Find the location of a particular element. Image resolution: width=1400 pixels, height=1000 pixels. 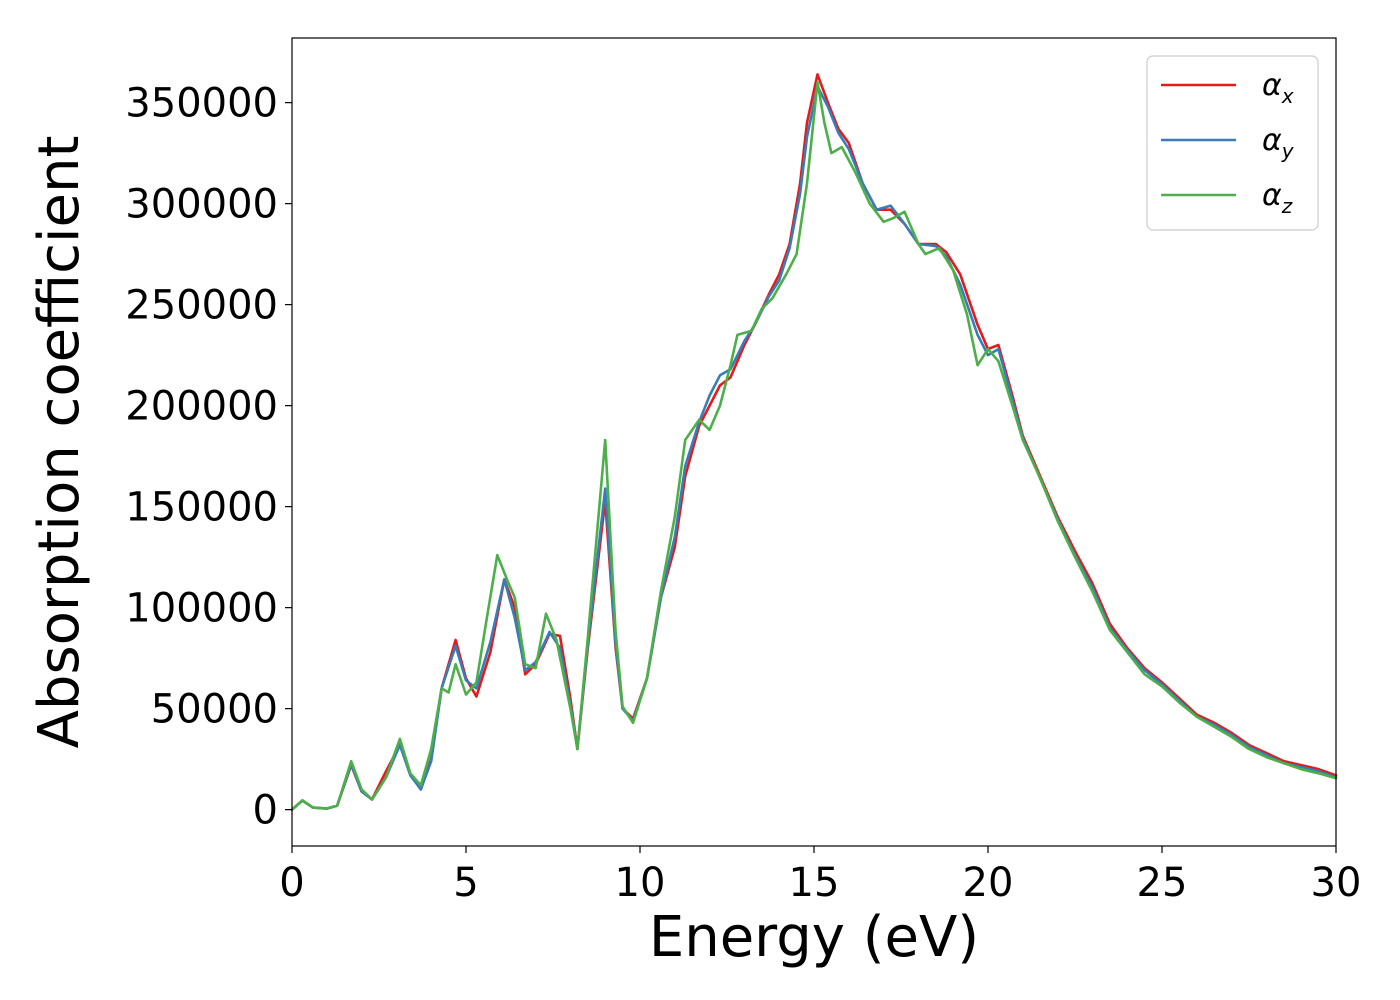

y-tick-label: 350000 is located at coordinates (201, 104).